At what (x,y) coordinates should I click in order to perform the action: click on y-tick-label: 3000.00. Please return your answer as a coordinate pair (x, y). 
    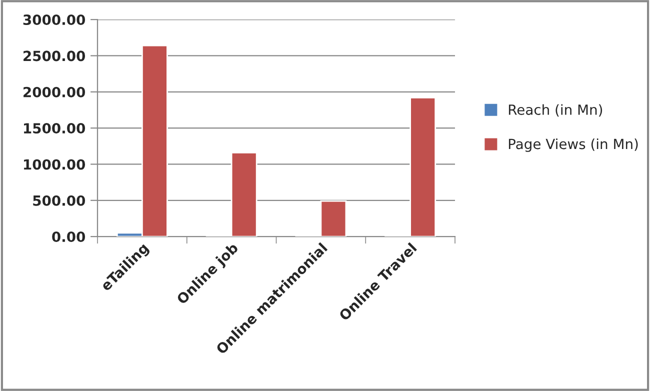
    Looking at the image, I should click on (54, 20).